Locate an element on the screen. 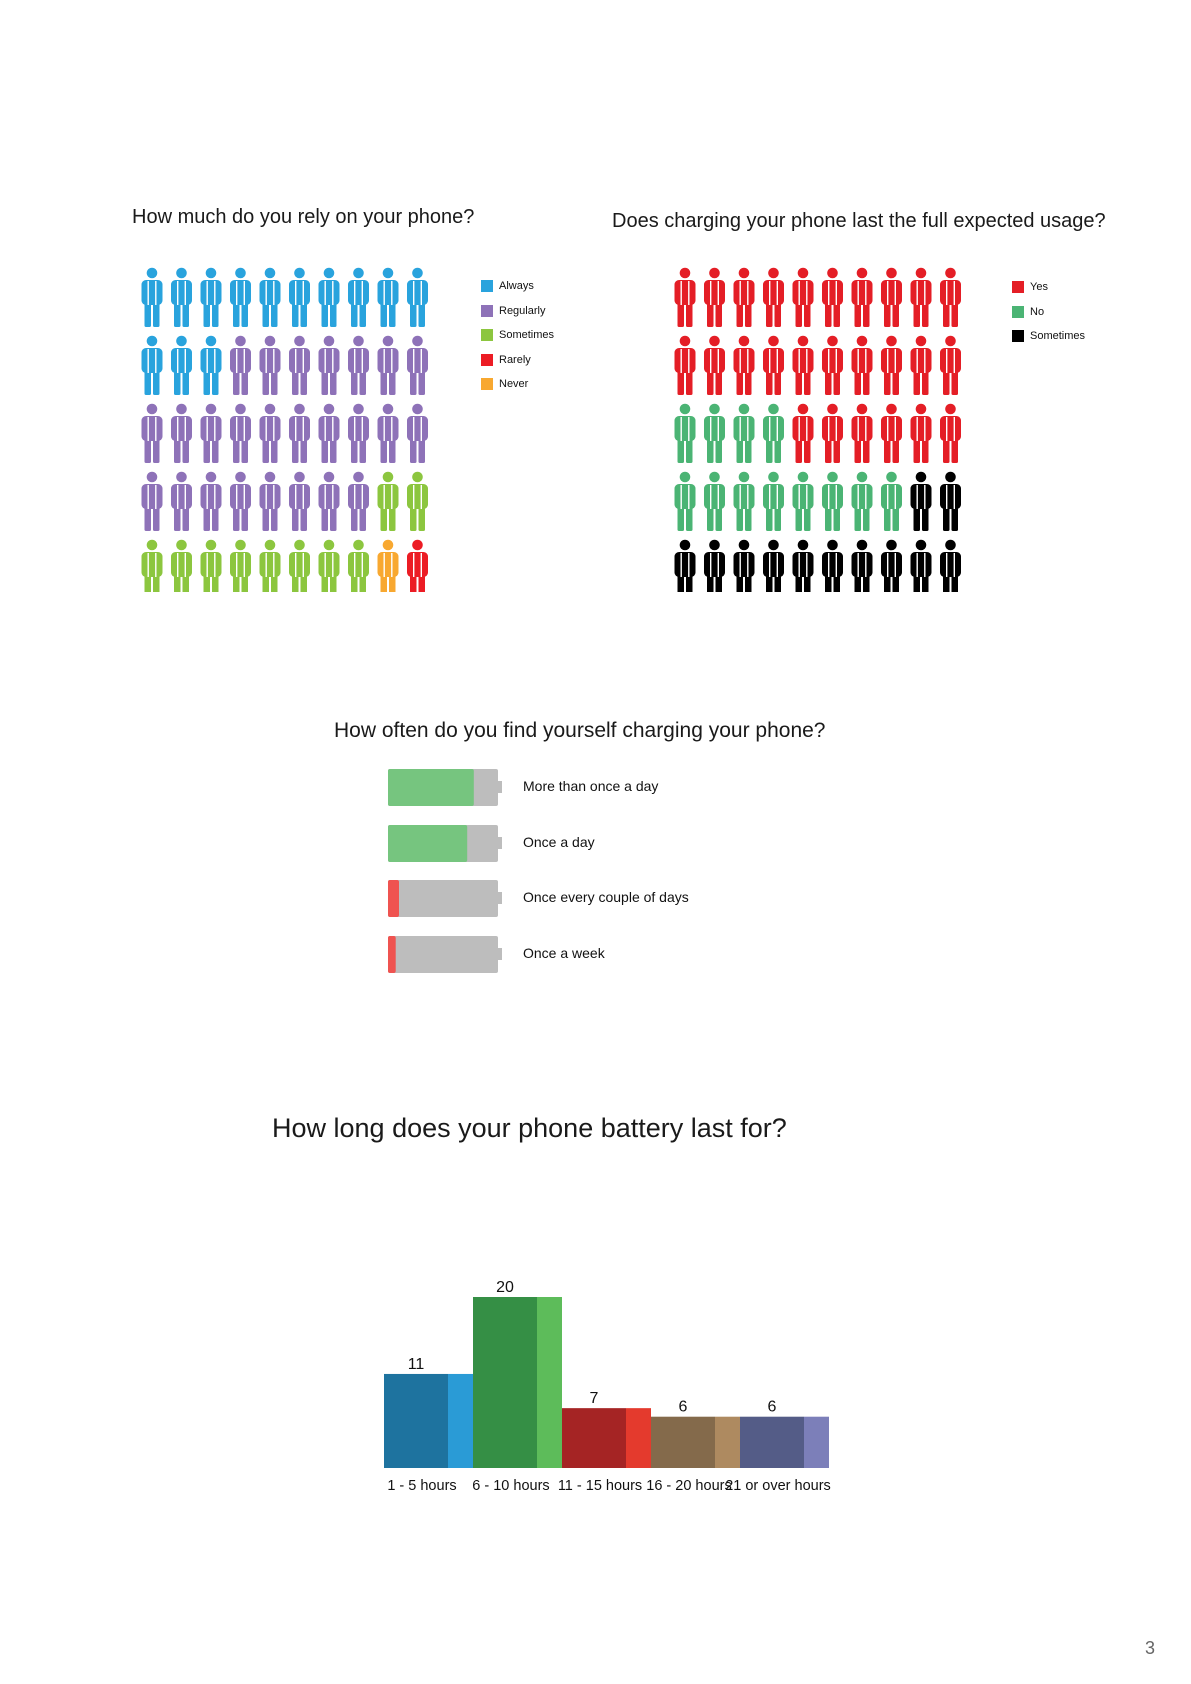  legend-label: Sometimes is located at coordinates (1058, 336).